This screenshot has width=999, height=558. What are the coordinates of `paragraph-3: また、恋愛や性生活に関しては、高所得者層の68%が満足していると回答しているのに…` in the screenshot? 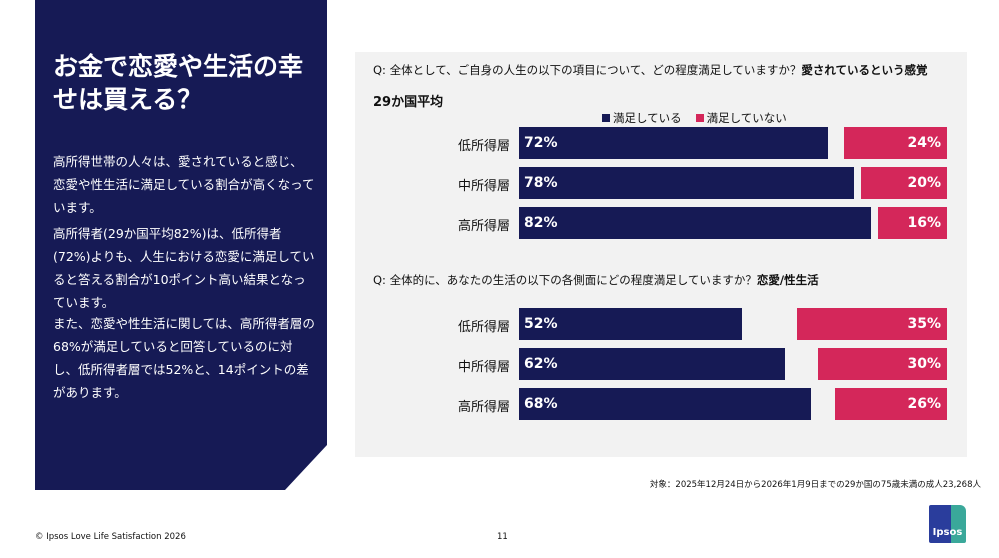 It's located at (184, 358).